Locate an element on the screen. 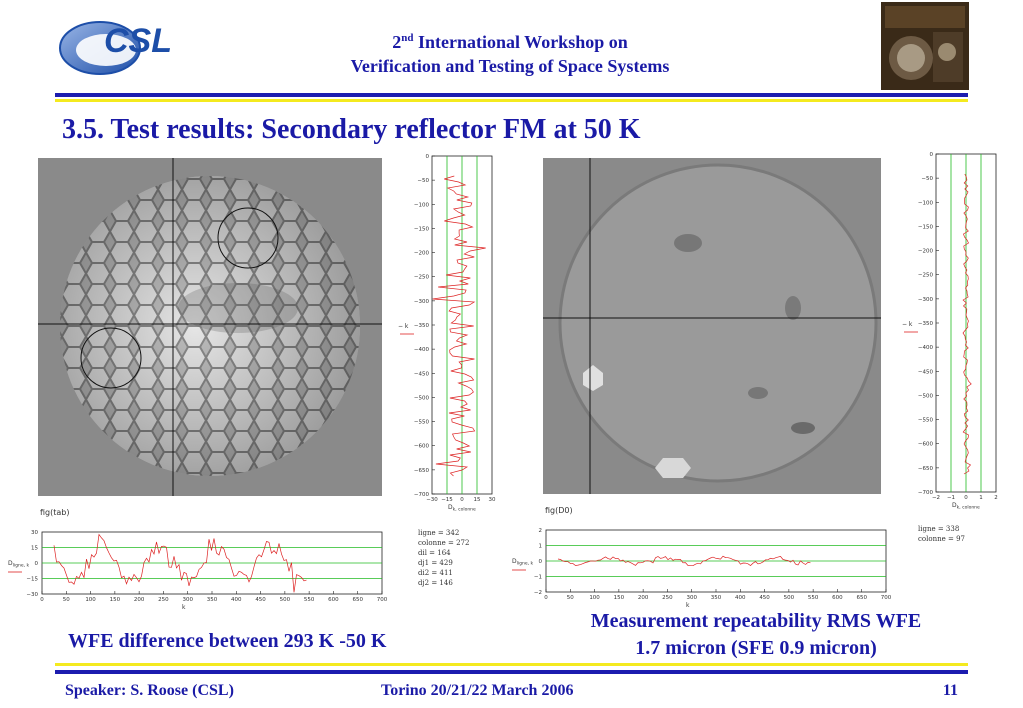  caption-wfe-difference: WFE difference between 293 K -50 K is located at coordinates (227, 641).